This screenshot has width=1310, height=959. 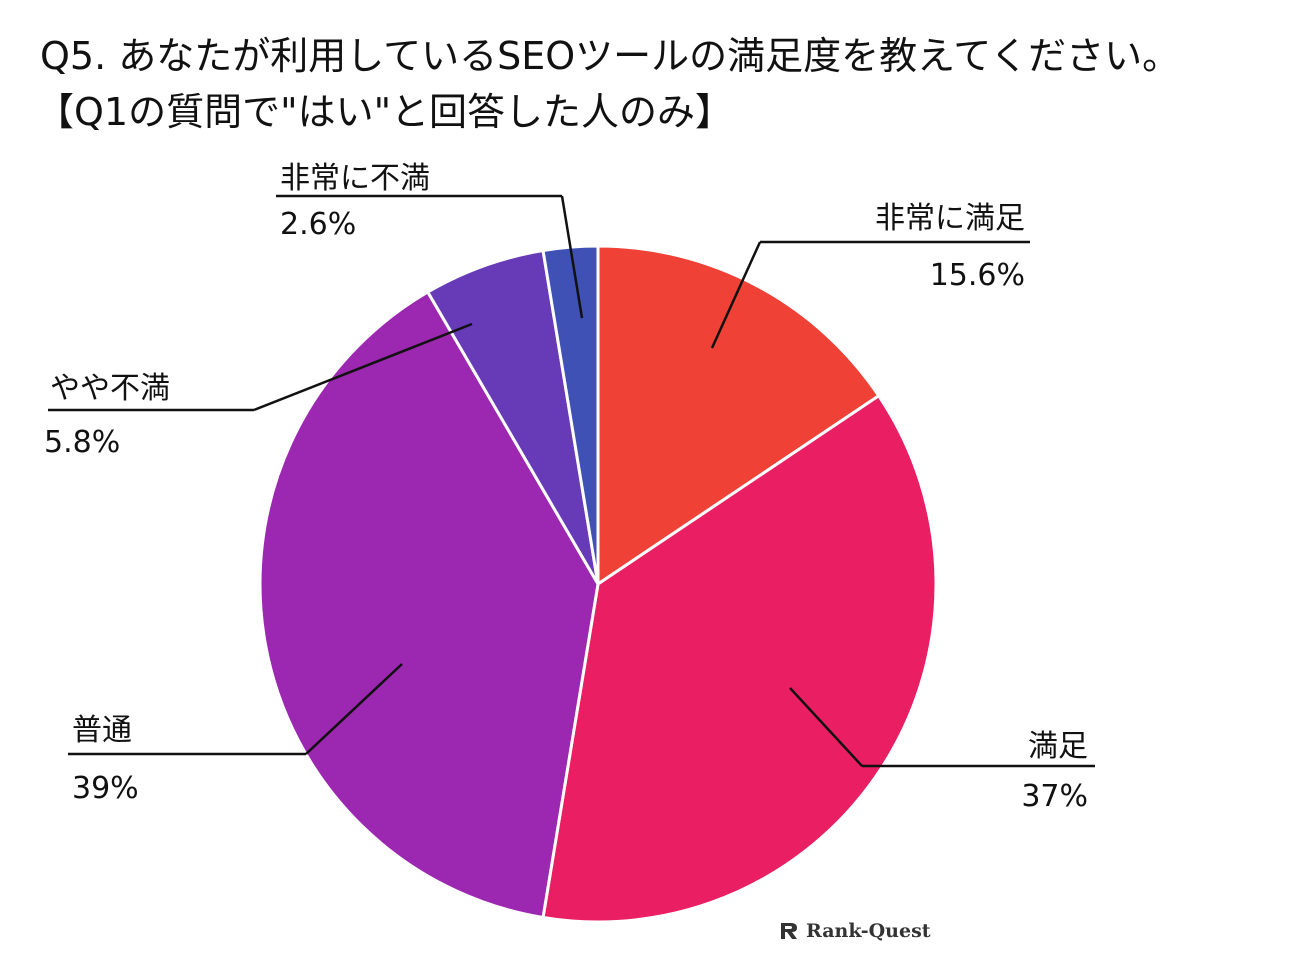 What do you see at coordinates (1054, 796) in the screenshot?
I see `slice-value-label: 37%` at bounding box center [1054, 796].